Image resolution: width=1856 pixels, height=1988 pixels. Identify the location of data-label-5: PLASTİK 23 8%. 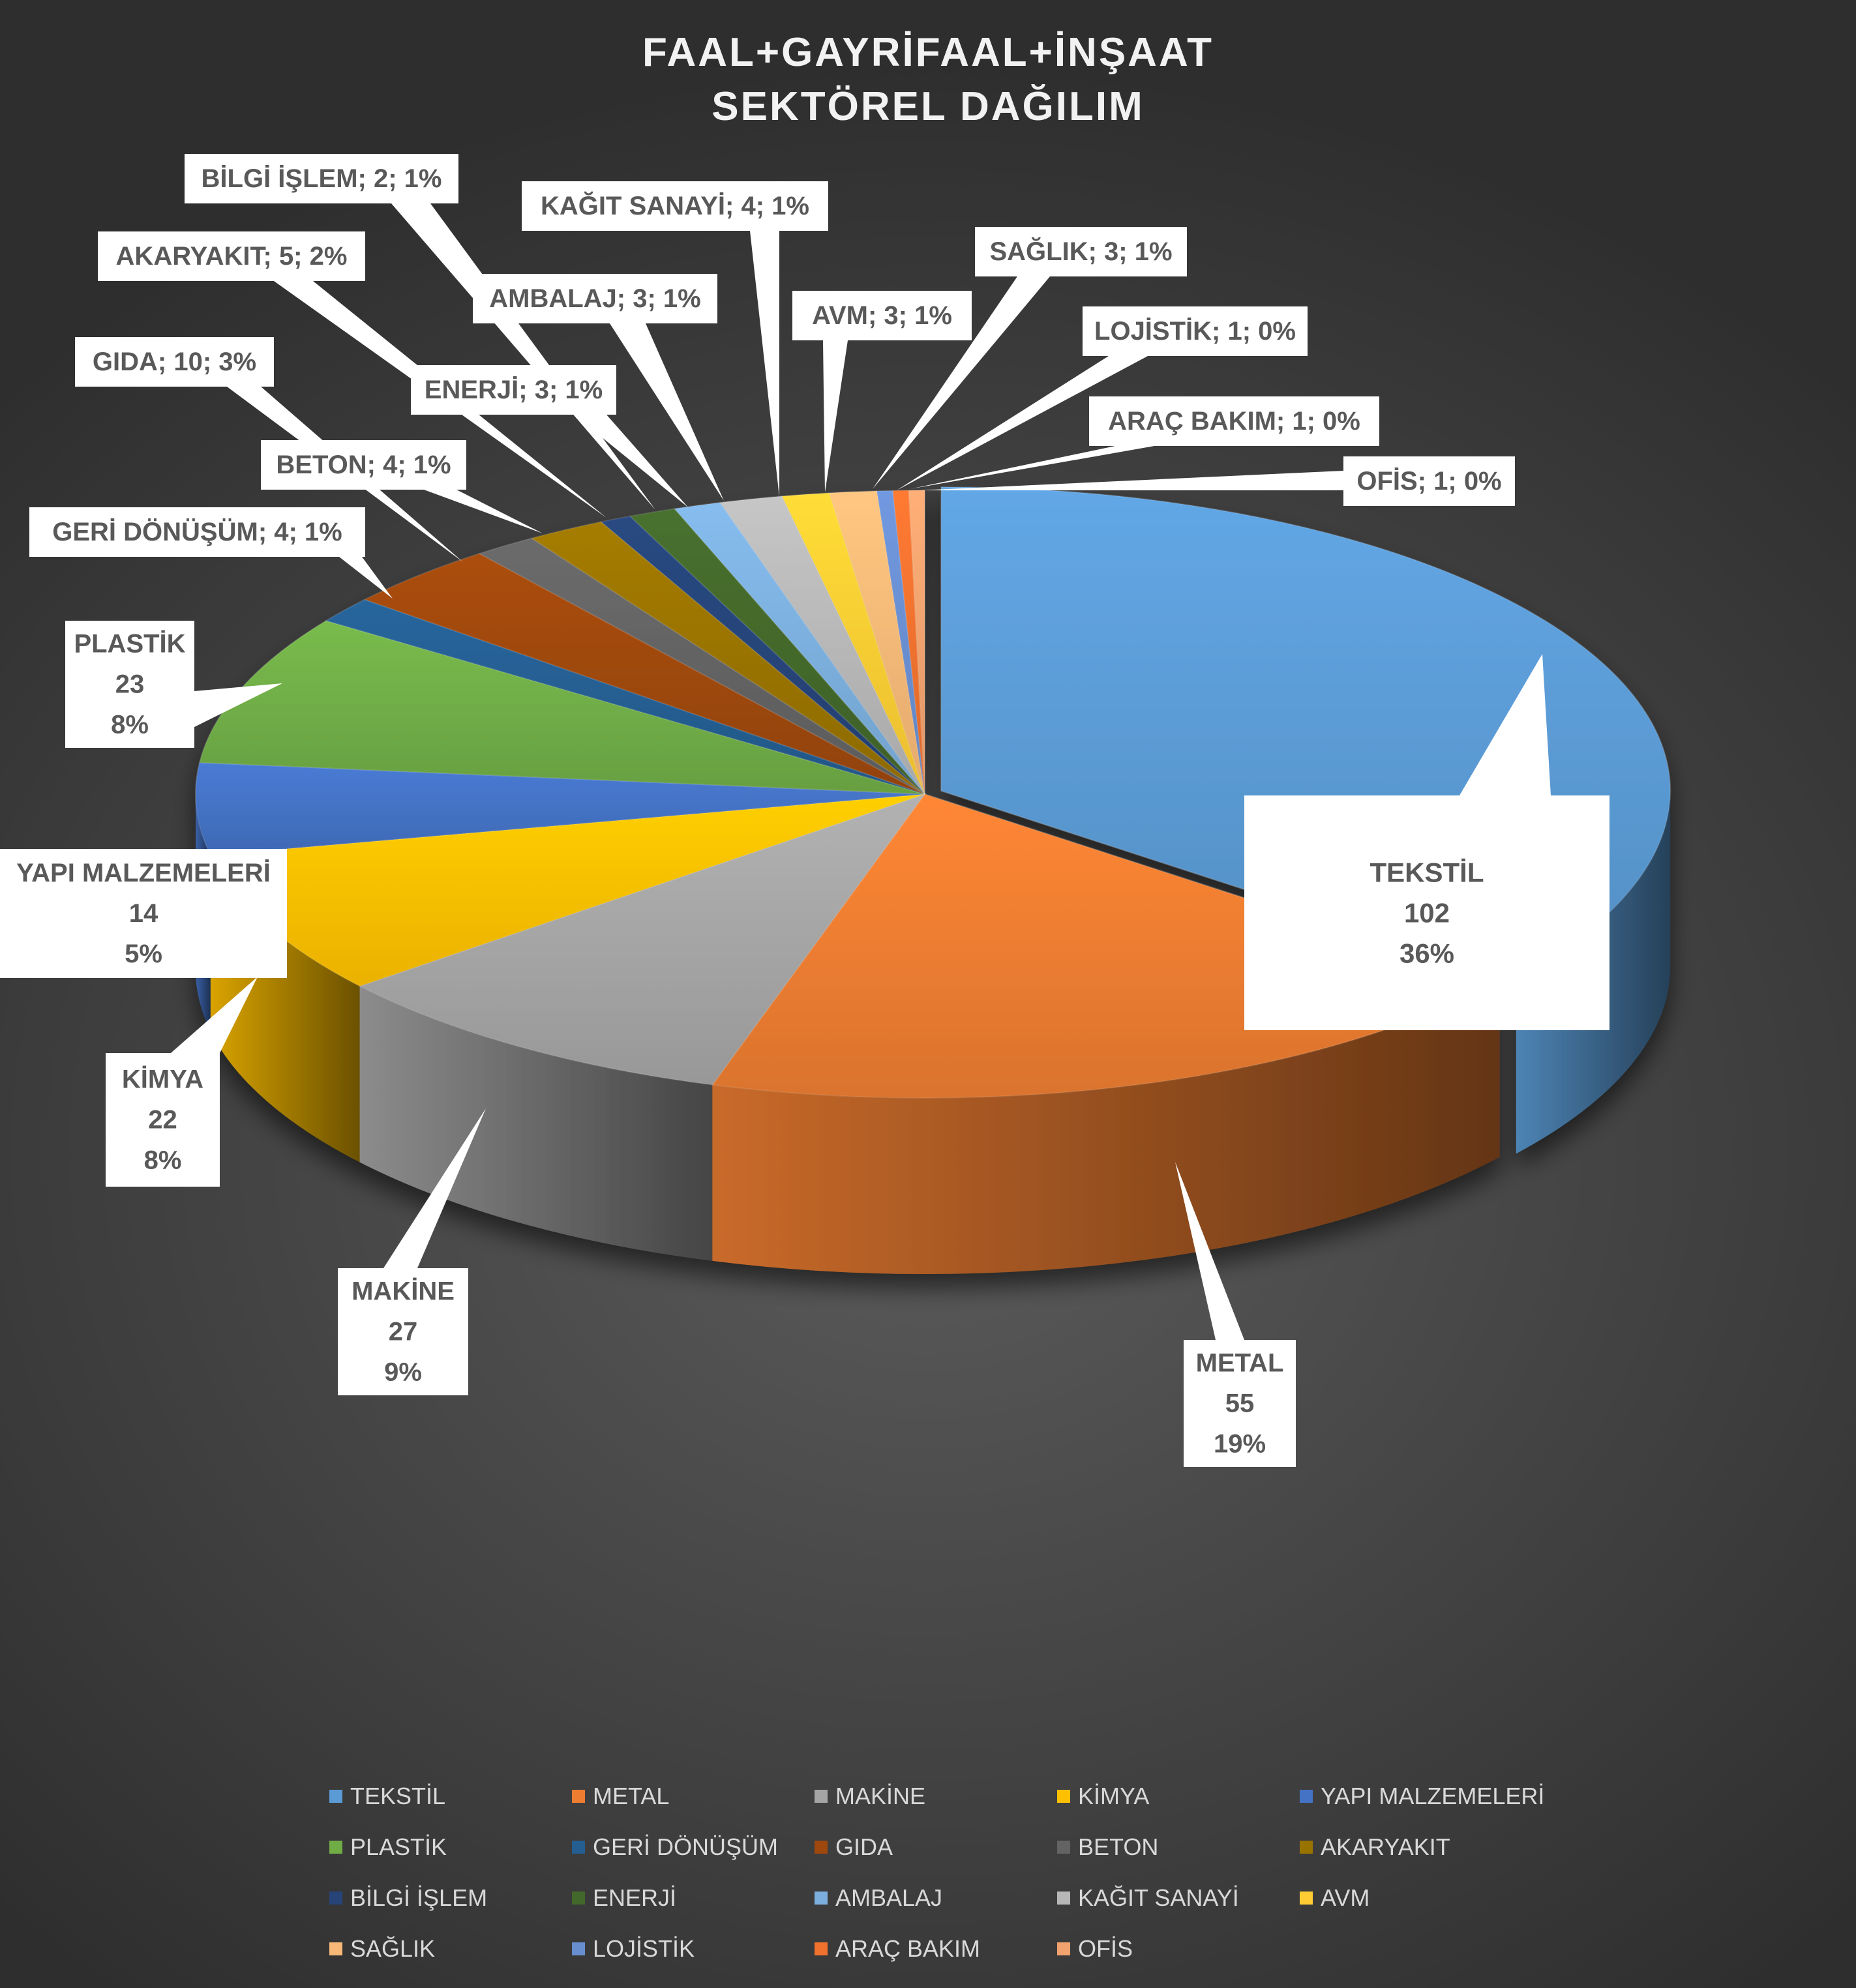
(174, 684).